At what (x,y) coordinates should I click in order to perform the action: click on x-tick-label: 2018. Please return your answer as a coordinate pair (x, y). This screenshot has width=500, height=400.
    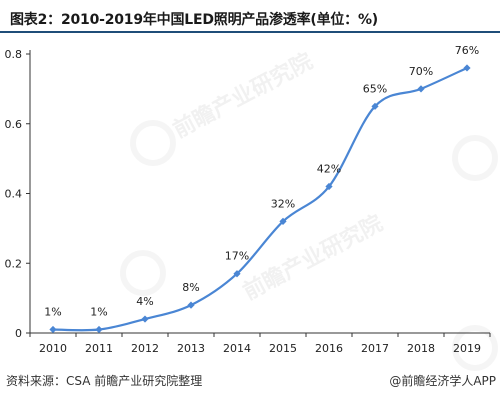
    Looking at the image, I should click on (421, 348).